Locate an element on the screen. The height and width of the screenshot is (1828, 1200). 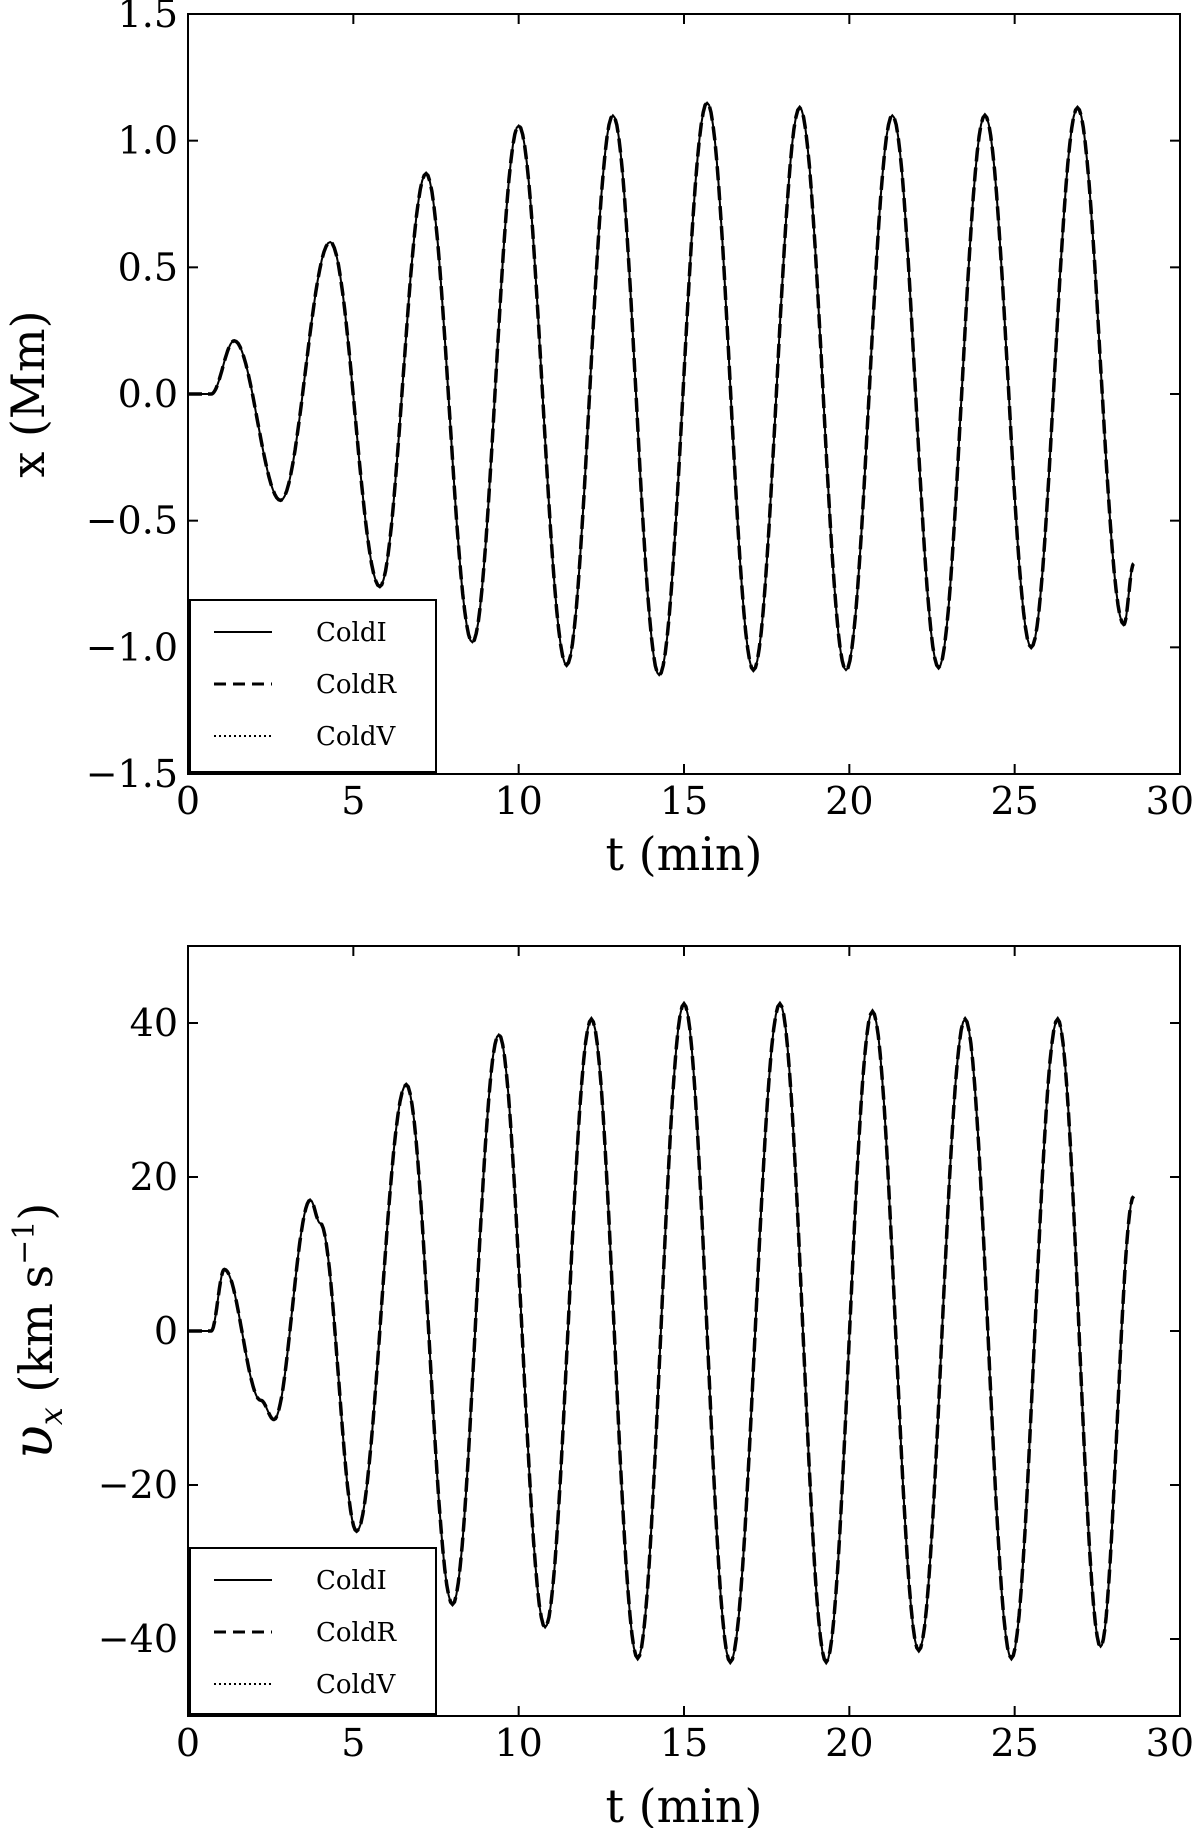
y-tick-label: −40 is located at coordinates (138, 1639).